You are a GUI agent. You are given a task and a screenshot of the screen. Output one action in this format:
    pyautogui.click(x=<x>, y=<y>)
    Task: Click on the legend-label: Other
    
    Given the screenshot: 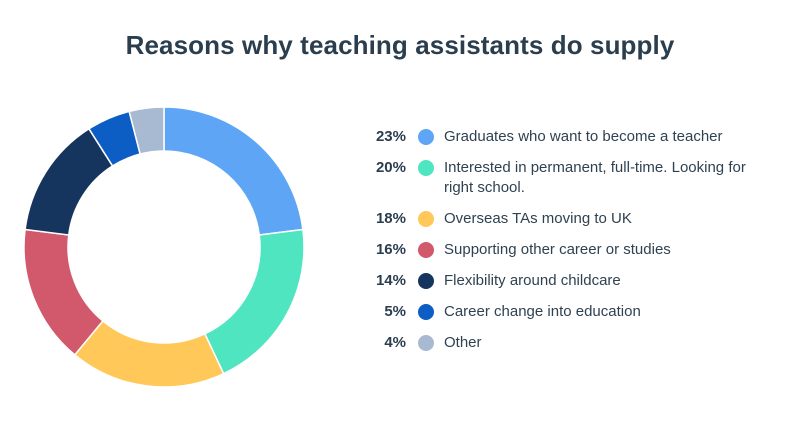 What is the action you would take?
    pyautogui.click(x=463, y=342)
    